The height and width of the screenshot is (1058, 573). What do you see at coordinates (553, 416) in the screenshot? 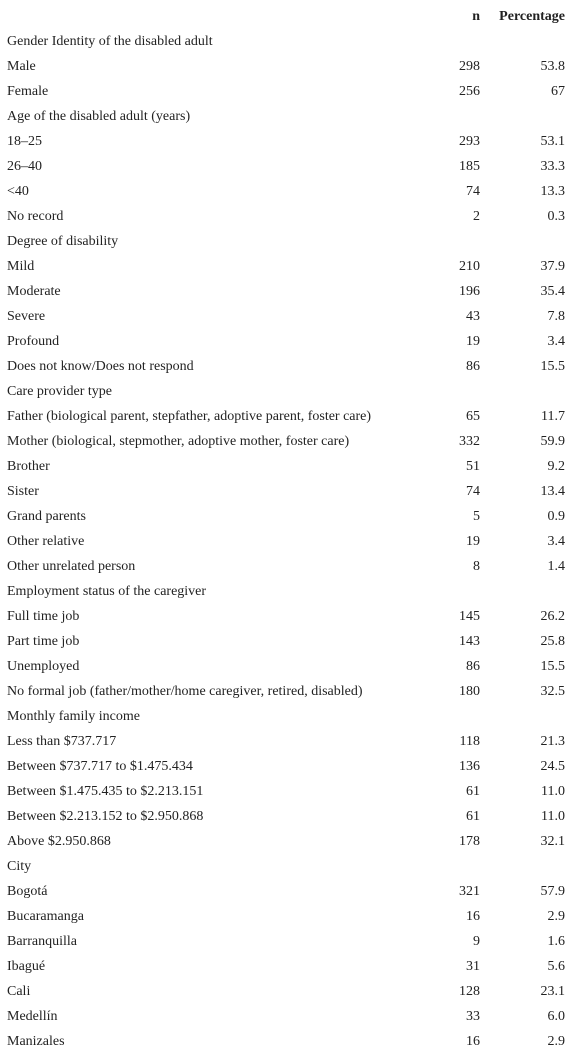
I see `percentage: 11.7` at bounding box center [553, 416].